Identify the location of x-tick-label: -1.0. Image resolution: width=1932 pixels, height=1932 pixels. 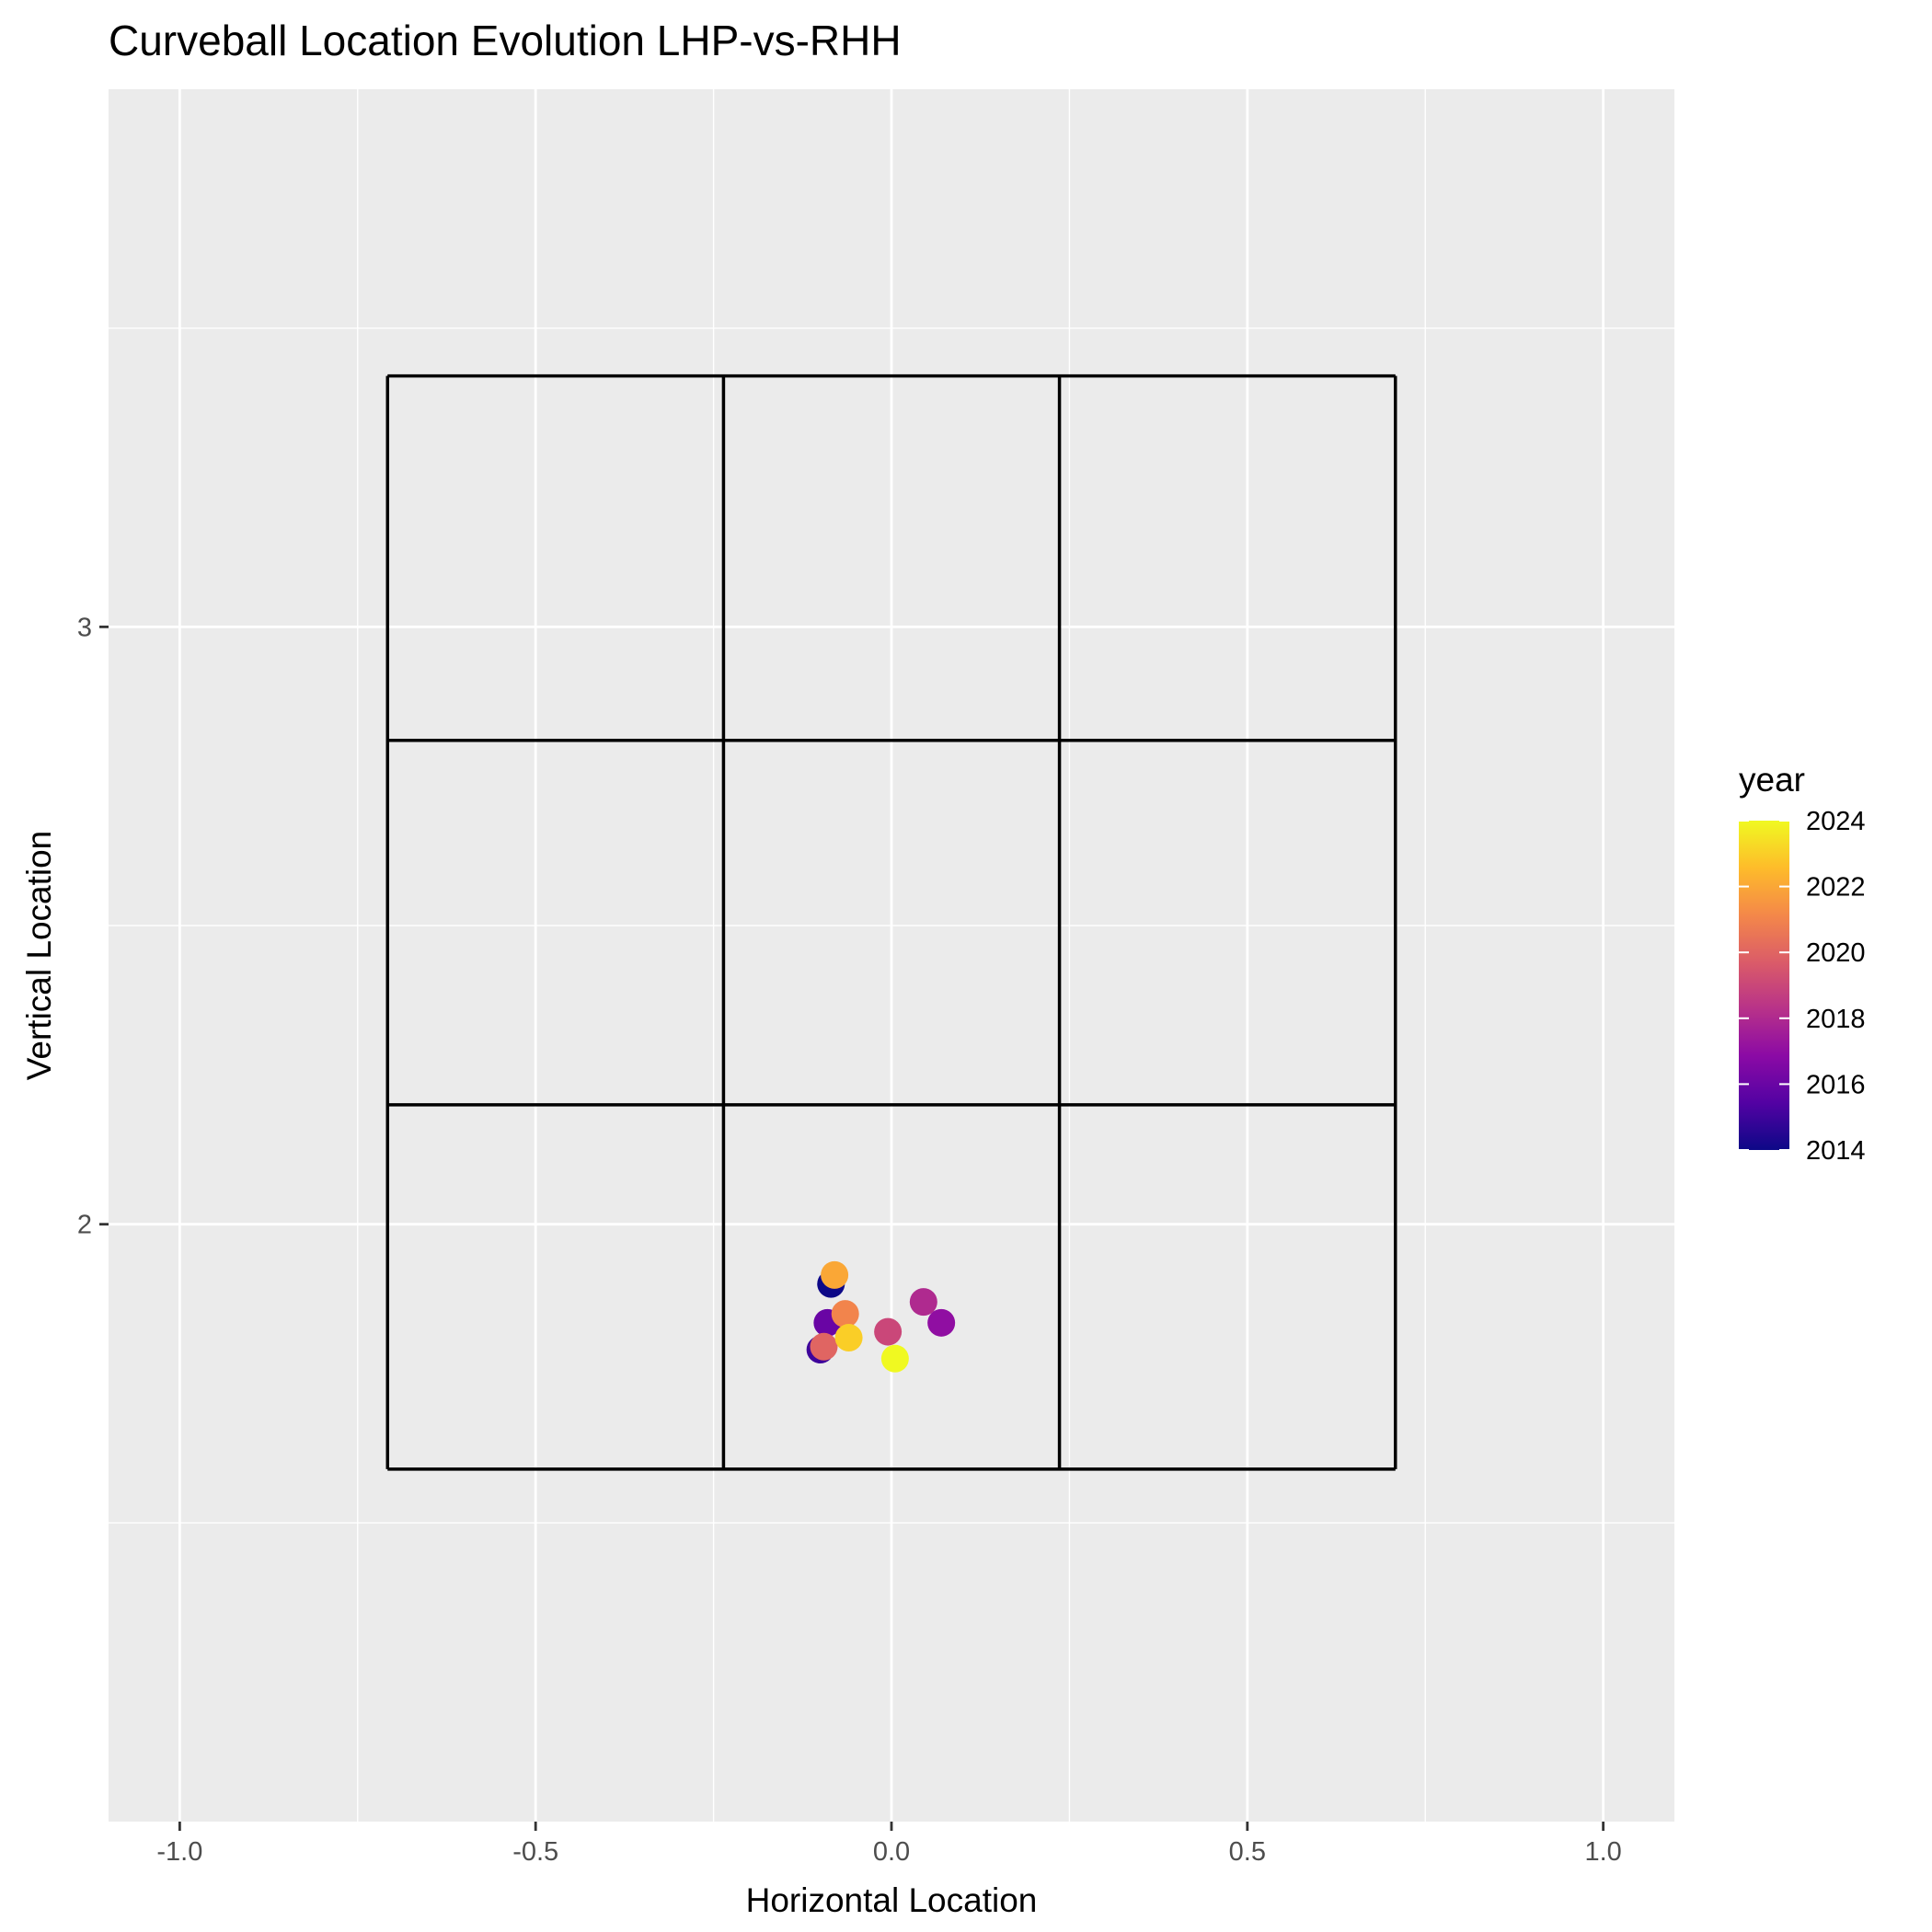
(179, 1852).